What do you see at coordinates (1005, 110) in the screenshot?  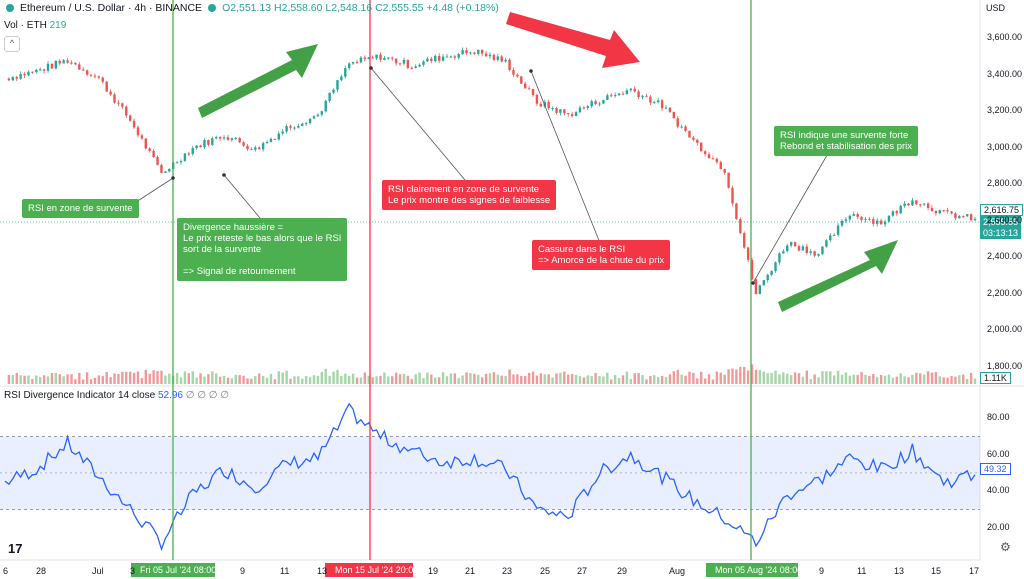 I see `price-tick-label: 3,200.00` at bounding box center [1005, 110].